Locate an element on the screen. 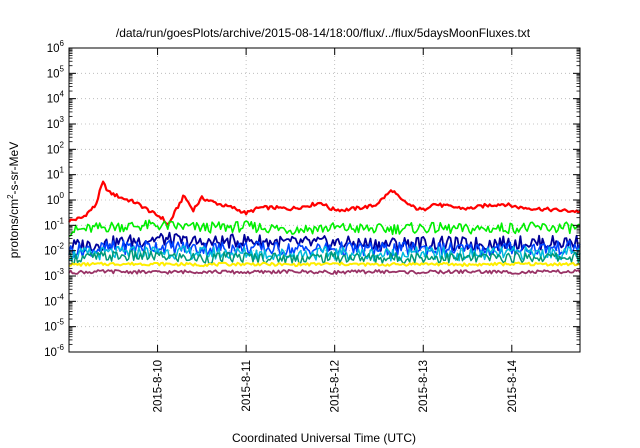  y-tick-label: 10⁻⁵ is located at coordinates (54, 326).